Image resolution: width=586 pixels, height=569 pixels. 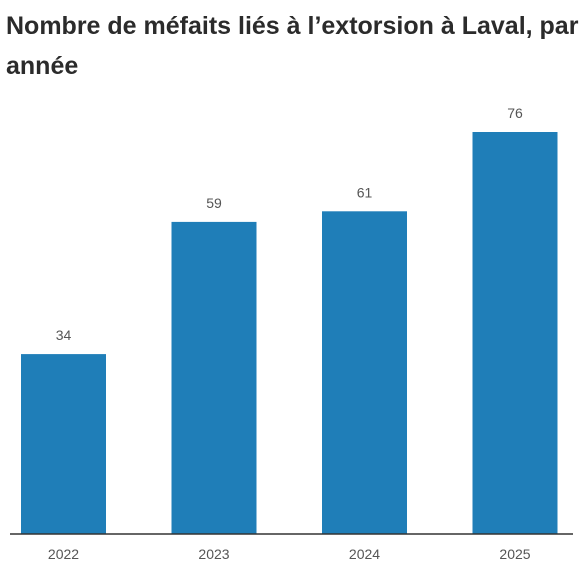 I want to click on data-label-2023: 59, so click(x=214, y=203).